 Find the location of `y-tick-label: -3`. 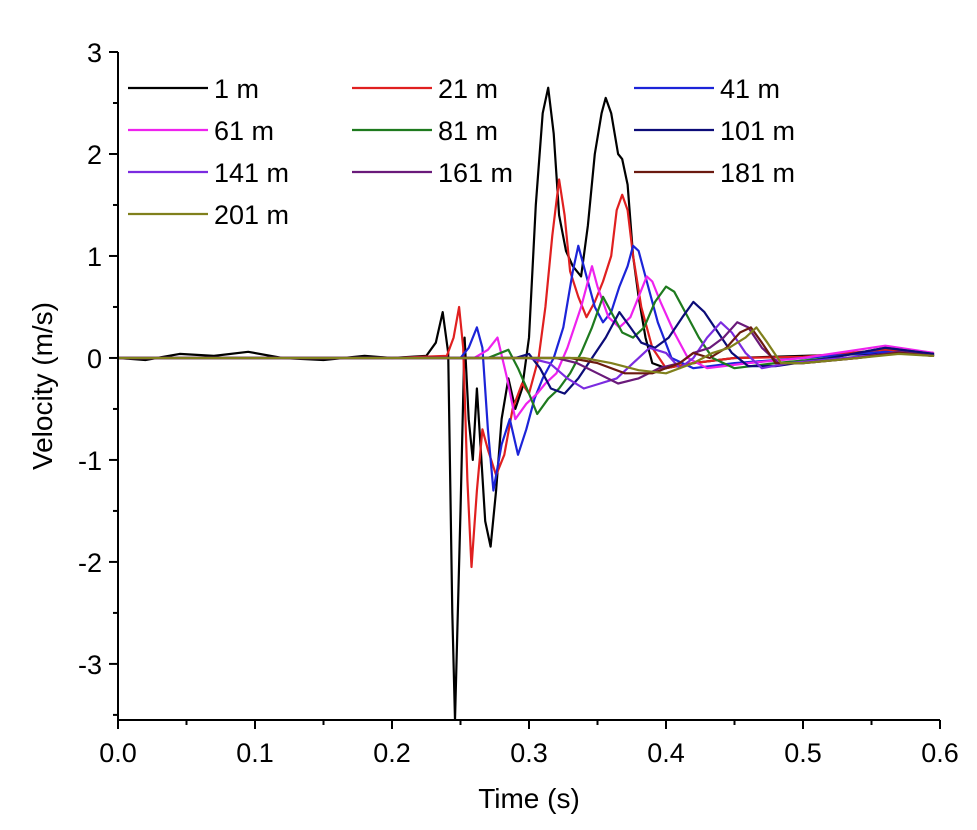

y-tick-label: -3 is located at coordinates (90, 665).